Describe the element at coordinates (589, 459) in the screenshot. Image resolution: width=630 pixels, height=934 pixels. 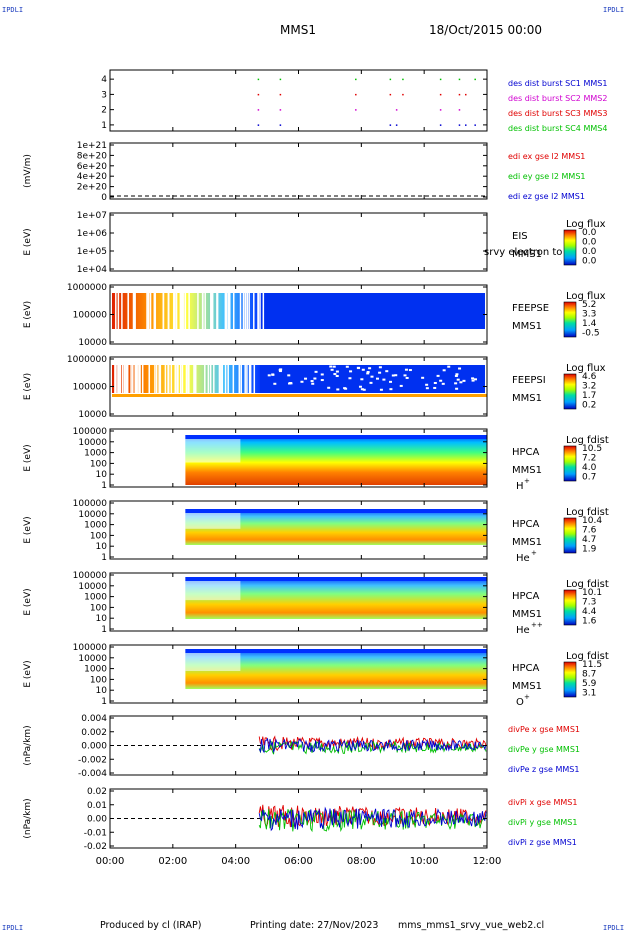
I see `colorbar-value: 7.2` at that location.